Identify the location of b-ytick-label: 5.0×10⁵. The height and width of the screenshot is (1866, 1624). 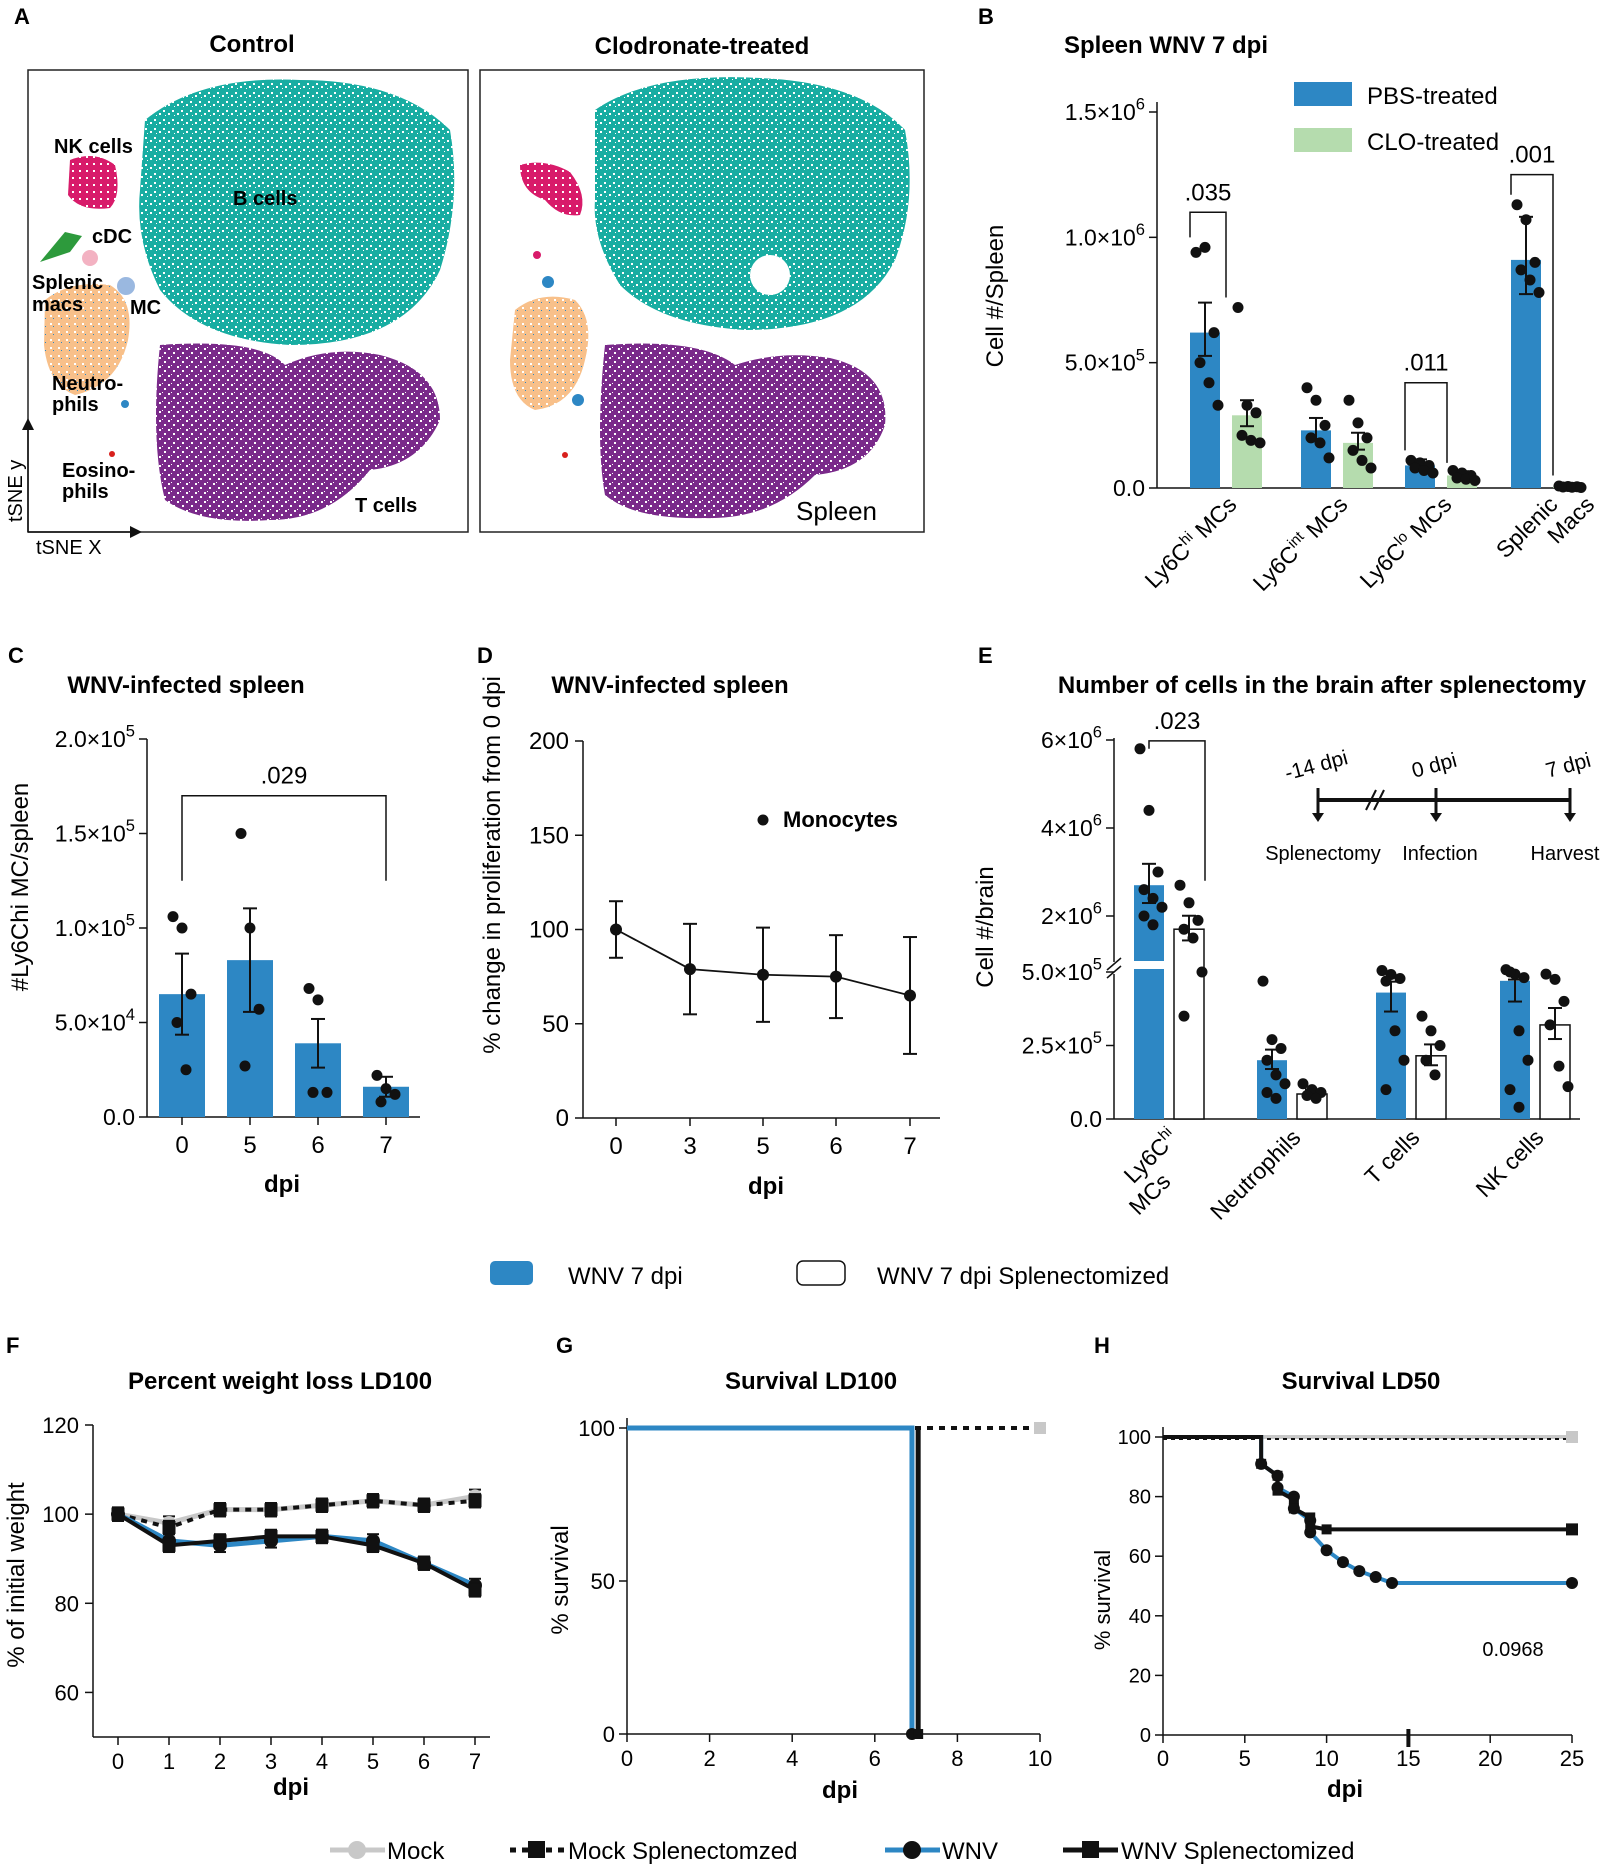
(1105, 360).